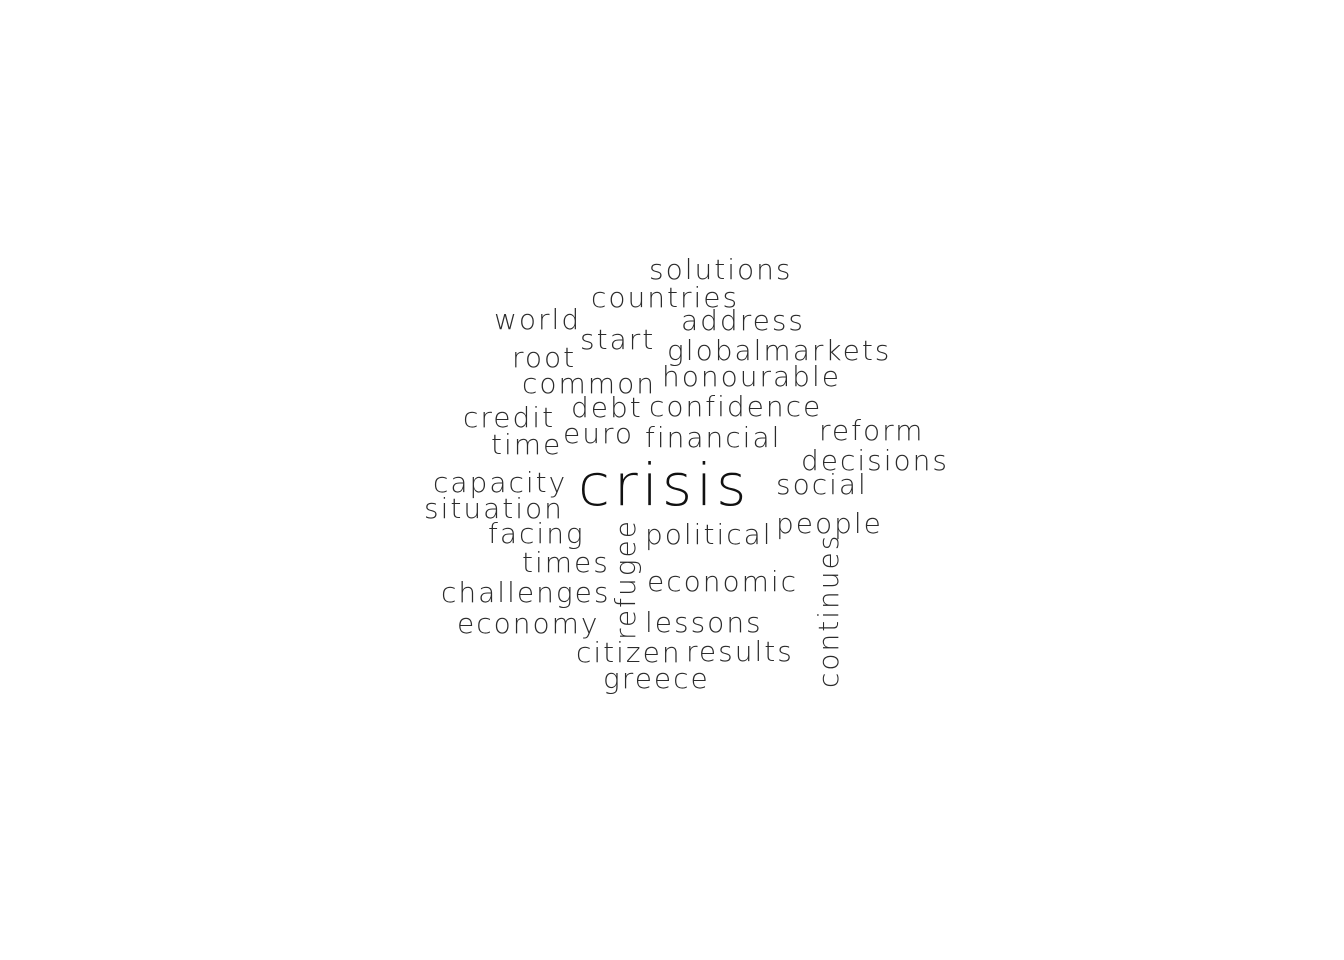  Describe the element at coordinates (779, 350) in the screenshot. I see `word-globalmarkets: globalmarkets` at that location.